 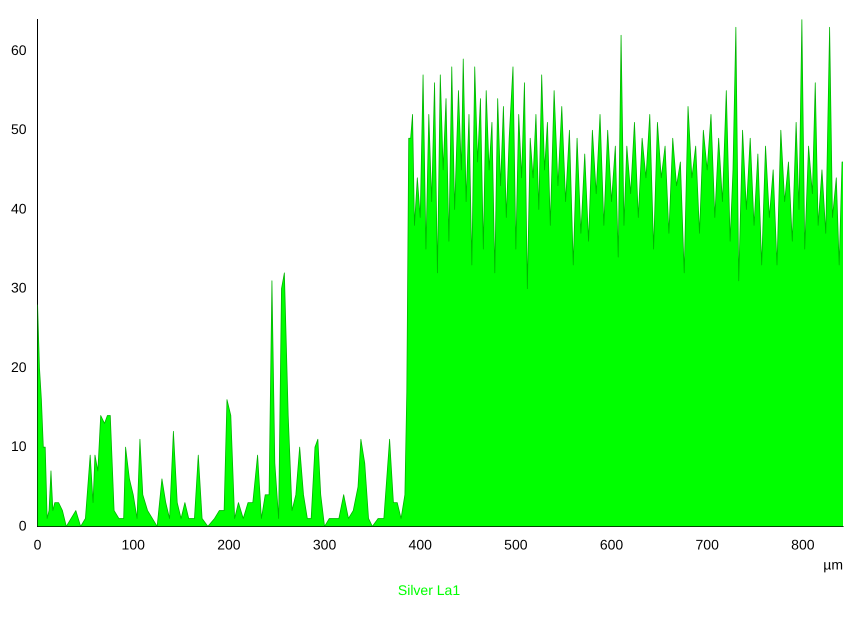 What do you see at coordinates (18, 446) in the screenshot?
I see `y-tick-label: 10` at bounding box center [18, 446].